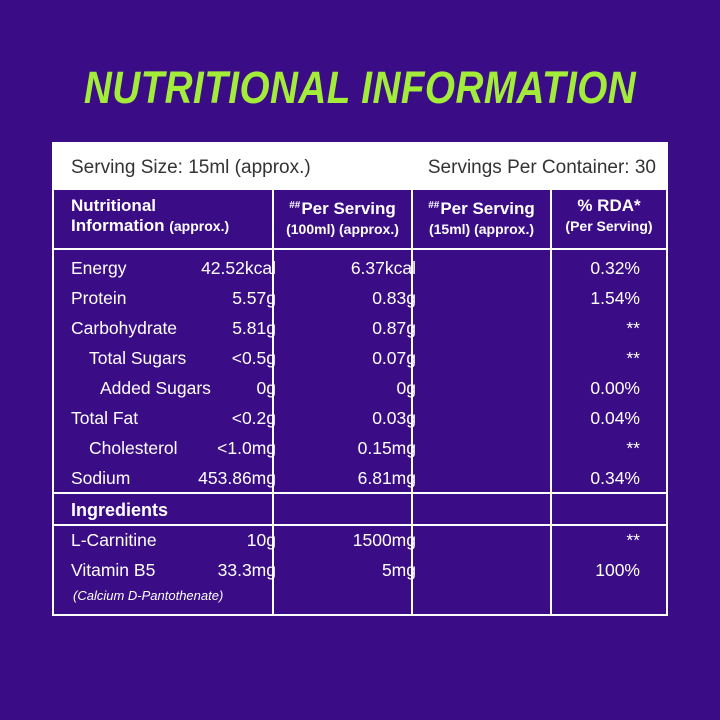 The width and height of the screenshot is (720, 720). I want to click on per100-value: 33.3mg, so click(246, 570).